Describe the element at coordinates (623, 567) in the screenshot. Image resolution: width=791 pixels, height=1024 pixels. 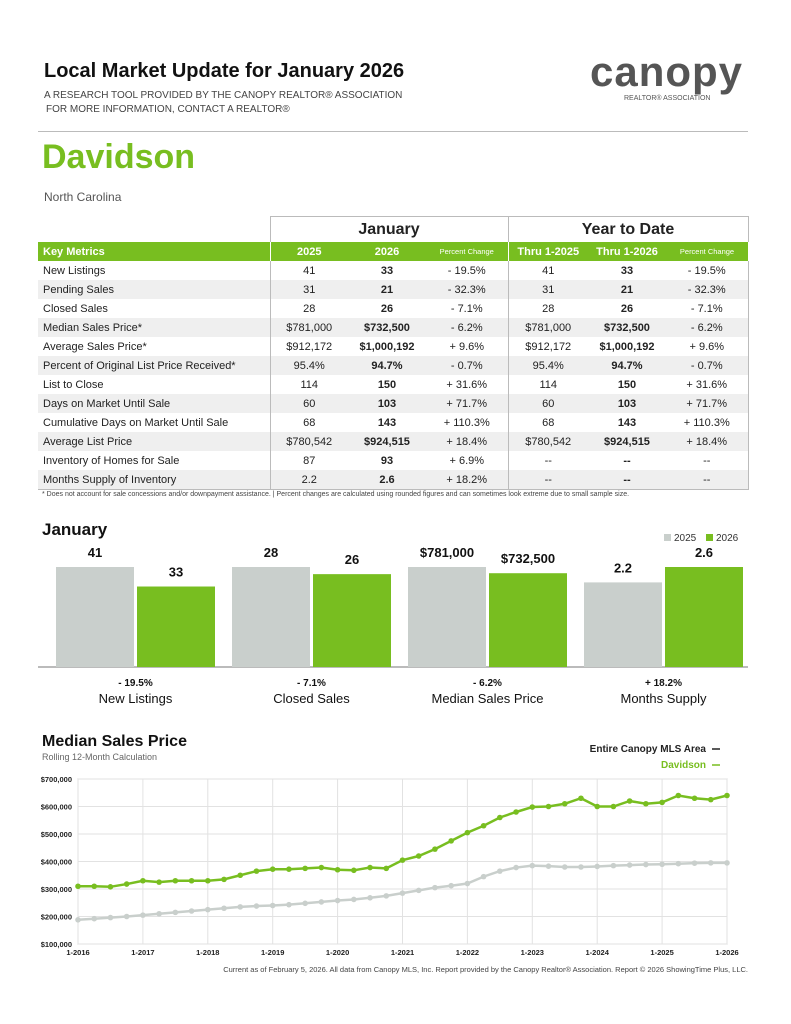
I see `value-label: 2.2` at that location.